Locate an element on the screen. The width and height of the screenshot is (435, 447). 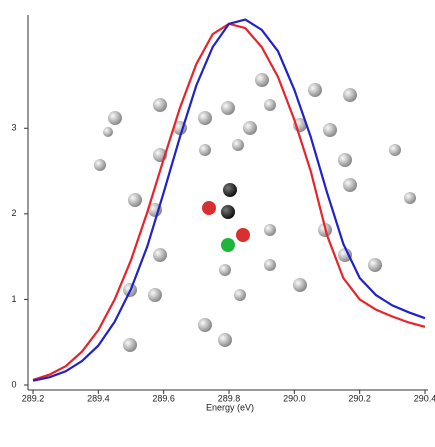
y-tick-label: 3 is located at coordinates (13, 128).